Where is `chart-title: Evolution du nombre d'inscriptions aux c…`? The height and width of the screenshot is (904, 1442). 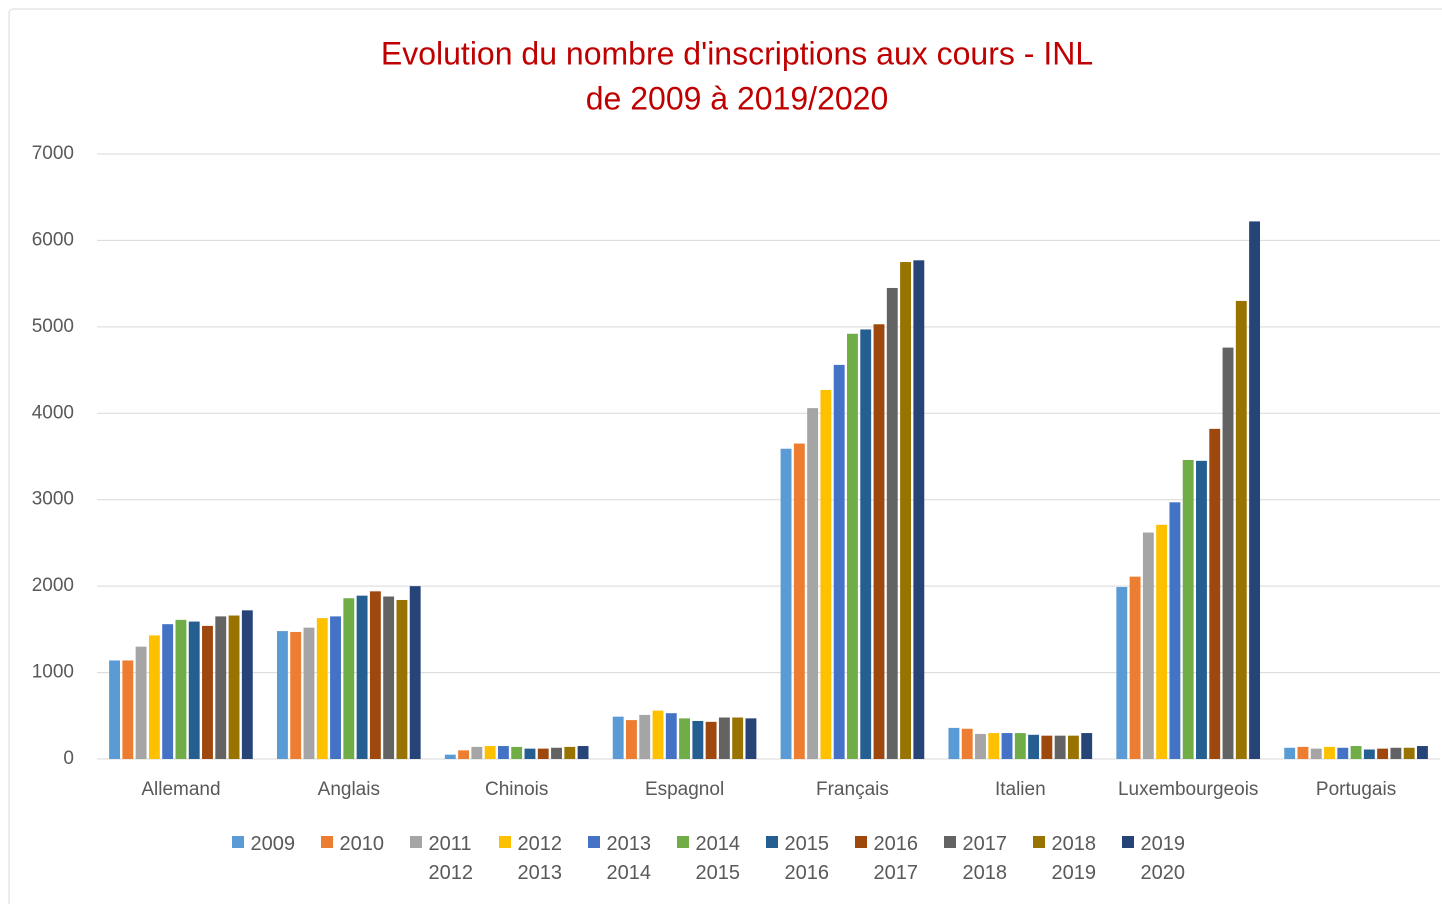
chart-title: Evolution du nombre d'inscriptions aux c… is located at coordinates (737, 53).